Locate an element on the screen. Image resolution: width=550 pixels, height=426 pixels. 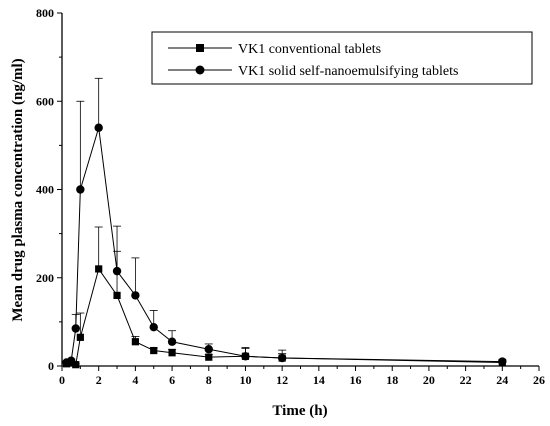
x-tick-label: 8 is located at coordinates (209, 380).